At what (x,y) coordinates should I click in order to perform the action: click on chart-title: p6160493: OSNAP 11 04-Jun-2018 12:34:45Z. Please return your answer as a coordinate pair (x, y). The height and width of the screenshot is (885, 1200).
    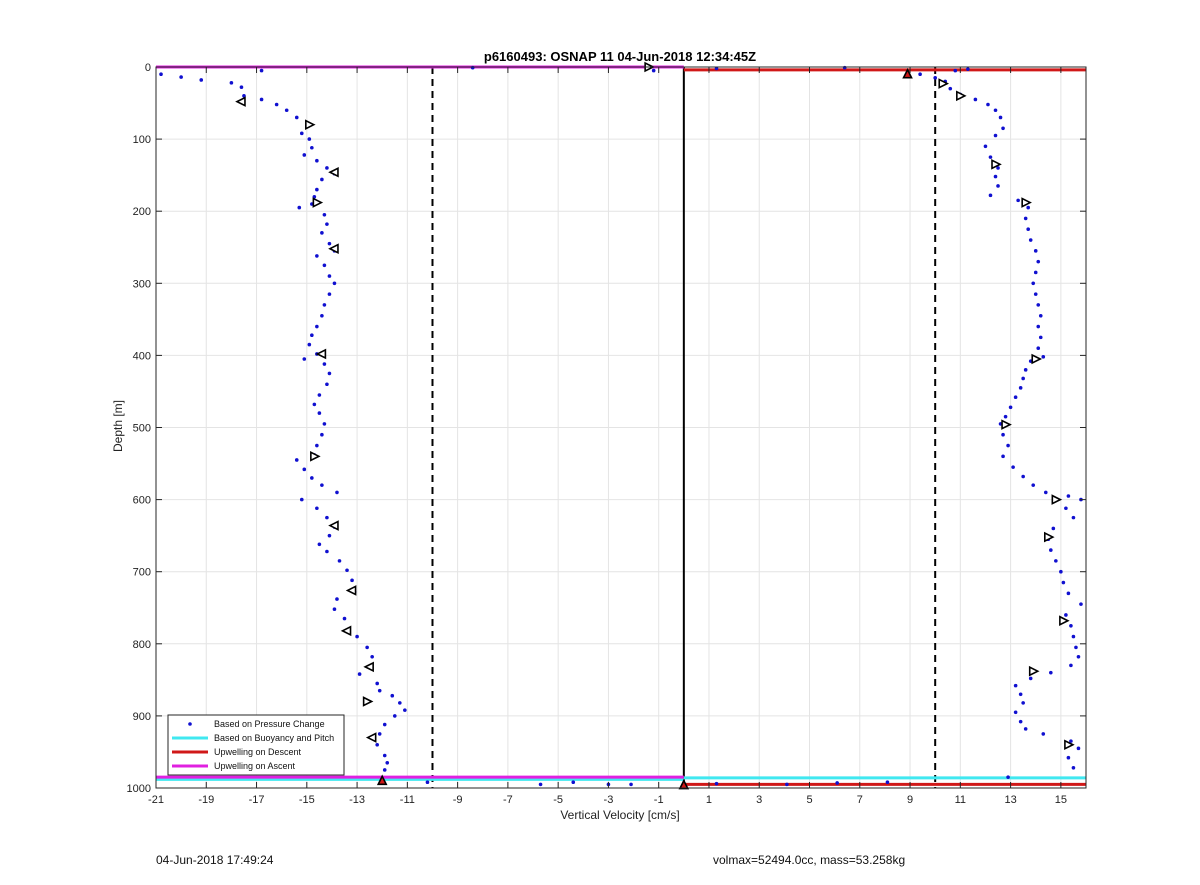
    Looking at the image, I should click on (620, 56).